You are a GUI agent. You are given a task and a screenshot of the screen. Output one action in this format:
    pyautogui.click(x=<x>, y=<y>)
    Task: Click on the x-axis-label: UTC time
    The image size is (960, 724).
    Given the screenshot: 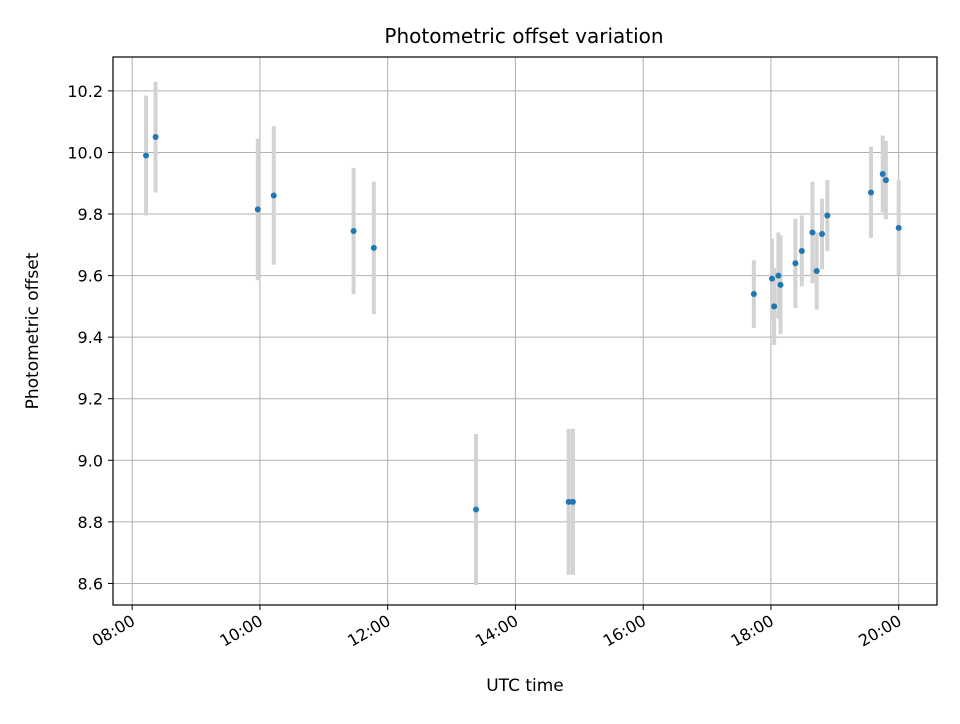 What is the action you would take?
    pyautogui.click(x=525, y=686)
    